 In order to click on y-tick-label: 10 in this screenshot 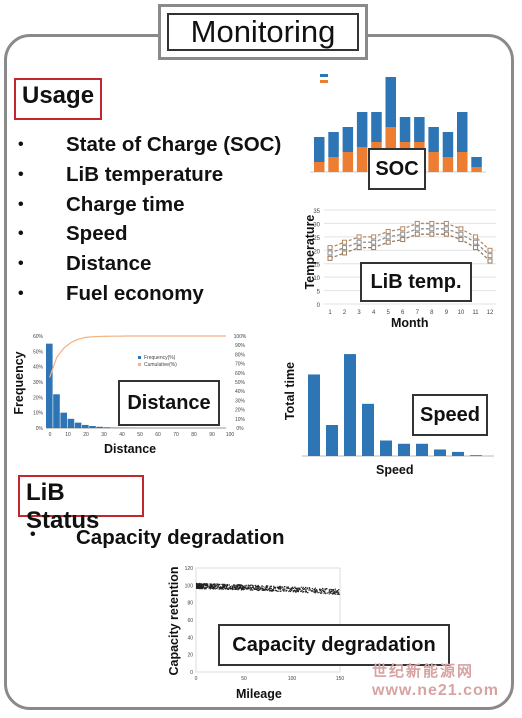, I will do `click(316, 279)`.